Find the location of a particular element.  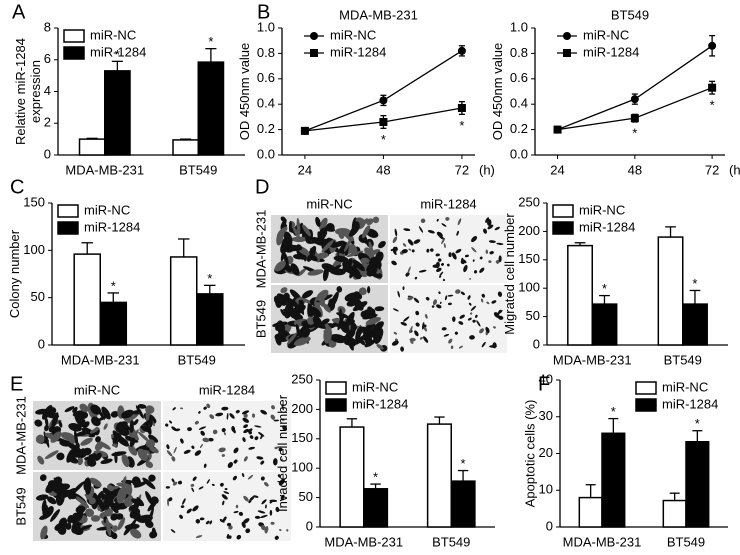

y-tick-label: 0.6 is located at coordinates (266, 77).